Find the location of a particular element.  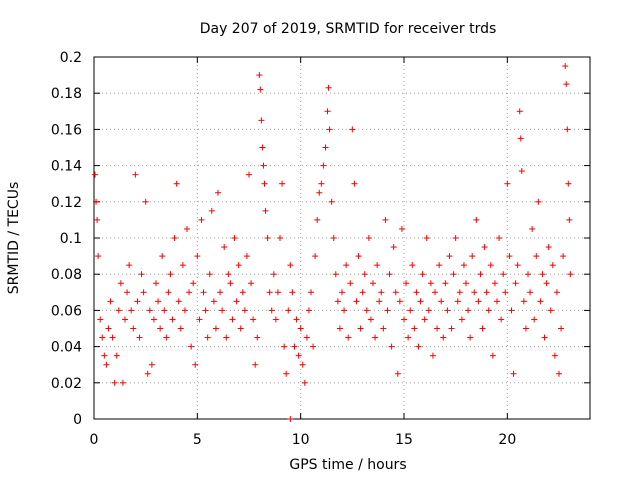

y-axis-label: SRMTID / TECUs is located at coordinates (14, 238).